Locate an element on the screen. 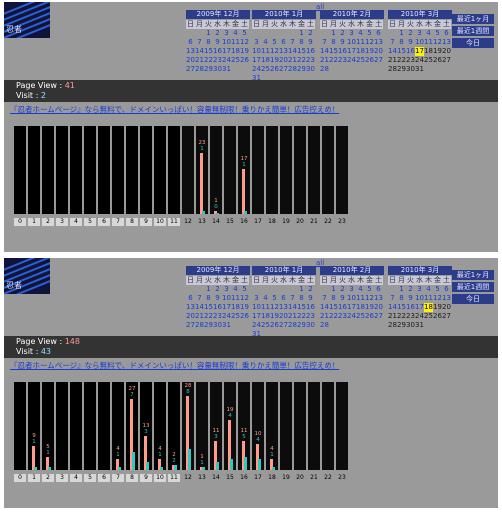  calendar-month-title: 2009年 12月 is located at coordinates (218, 270).